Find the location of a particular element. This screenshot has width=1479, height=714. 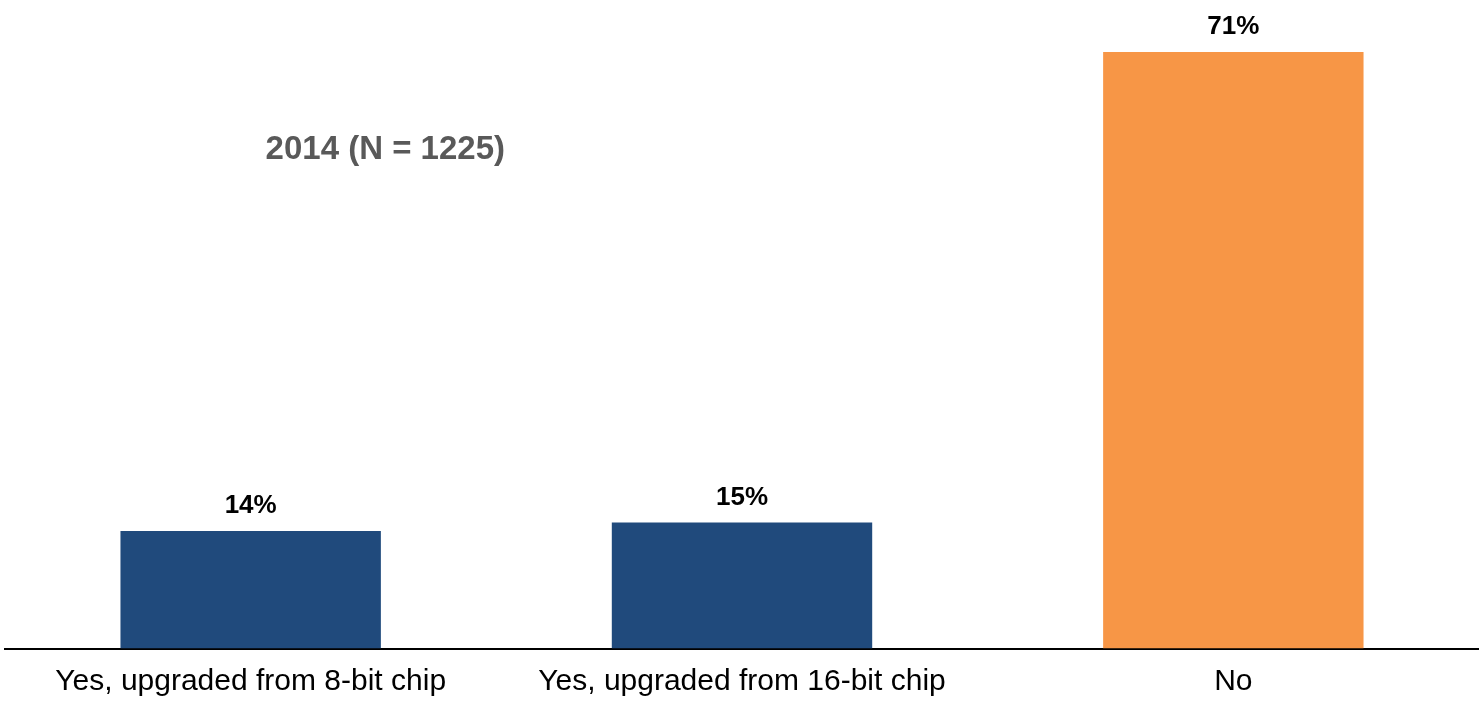

text: 2014 (N = 1225) is located at coordinates (385, 148).